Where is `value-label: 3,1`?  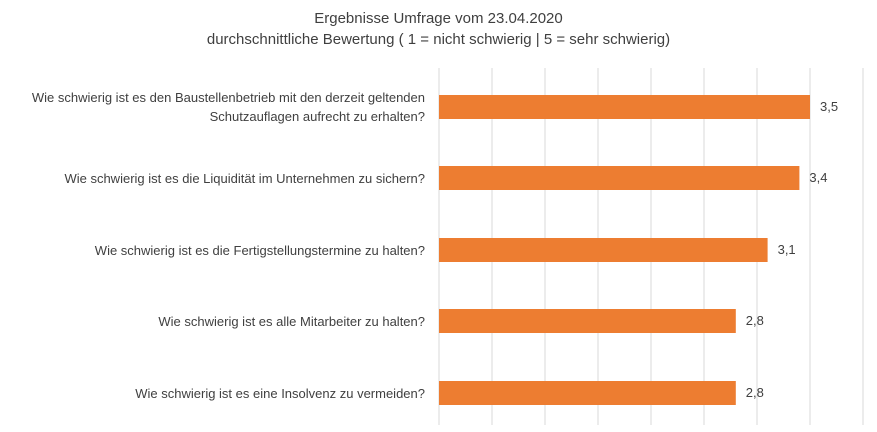 value-label: 3,1 is located at coordinates (786, 249).